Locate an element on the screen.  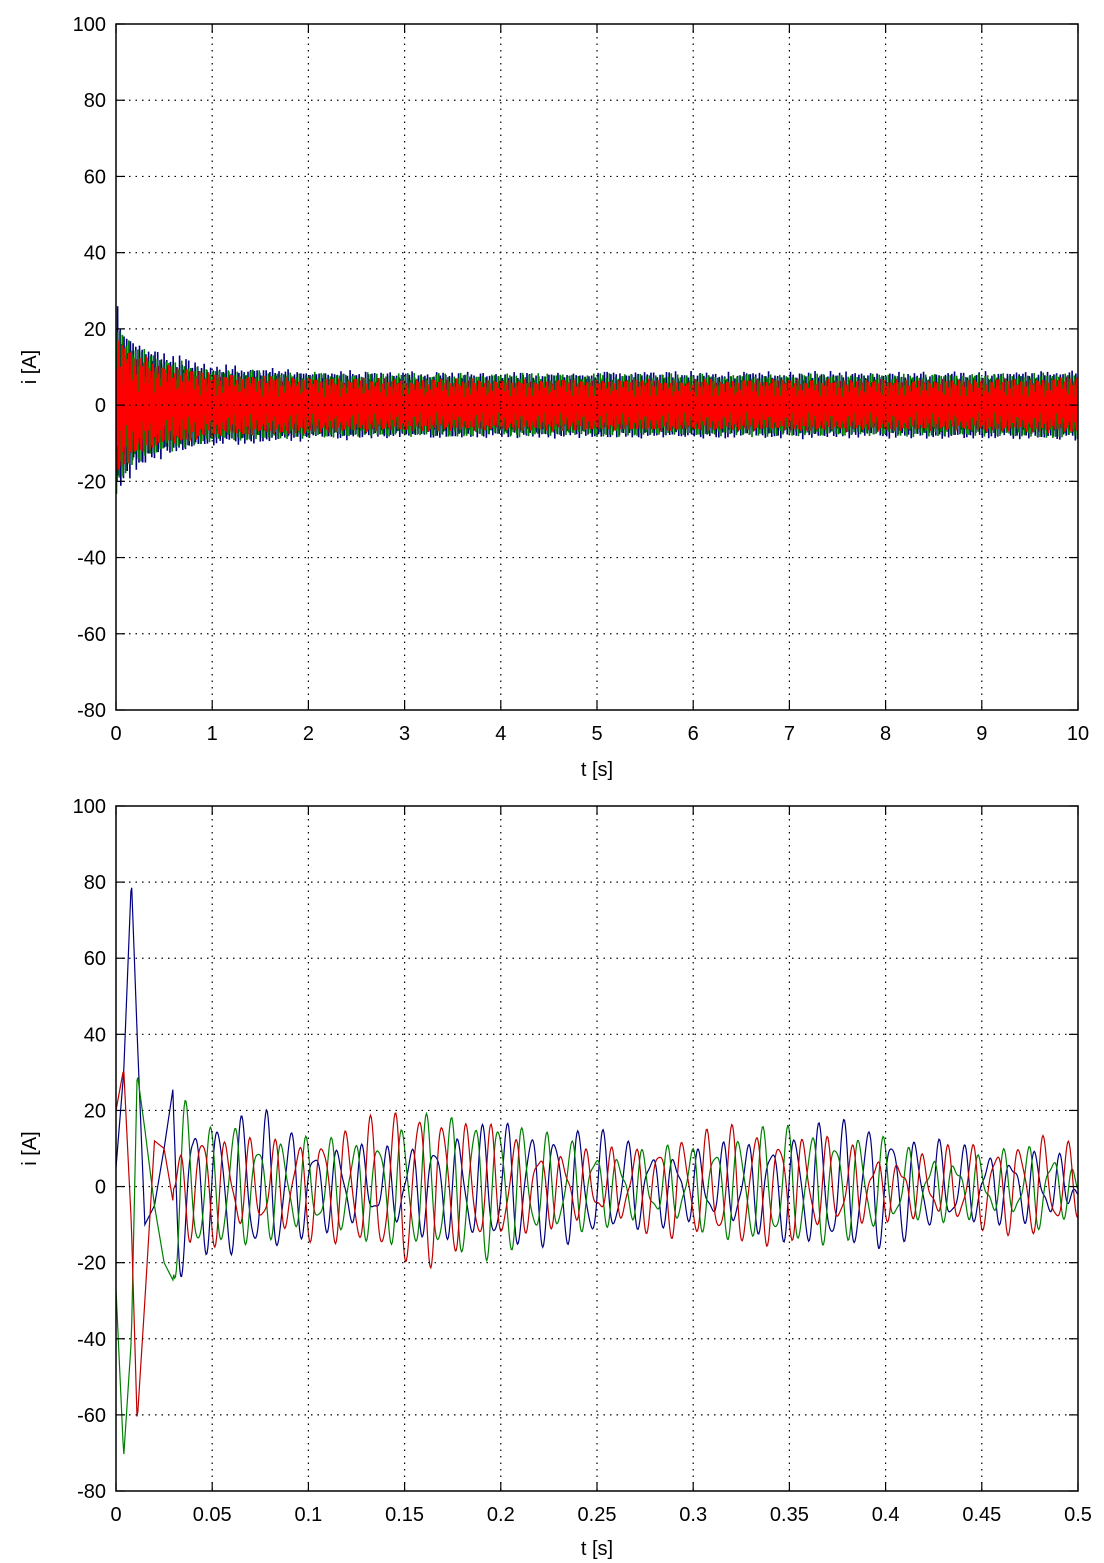
x-tick-label: 10 is located at coordinates (1078, 734).